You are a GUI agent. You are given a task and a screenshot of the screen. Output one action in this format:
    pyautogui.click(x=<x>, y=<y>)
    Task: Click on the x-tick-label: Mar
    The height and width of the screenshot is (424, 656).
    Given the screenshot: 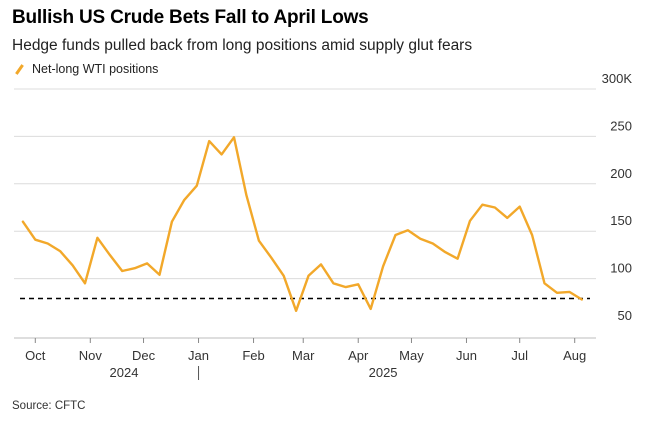 What is the action you would take?
    pyautogui.click(x=303, y=355)
    